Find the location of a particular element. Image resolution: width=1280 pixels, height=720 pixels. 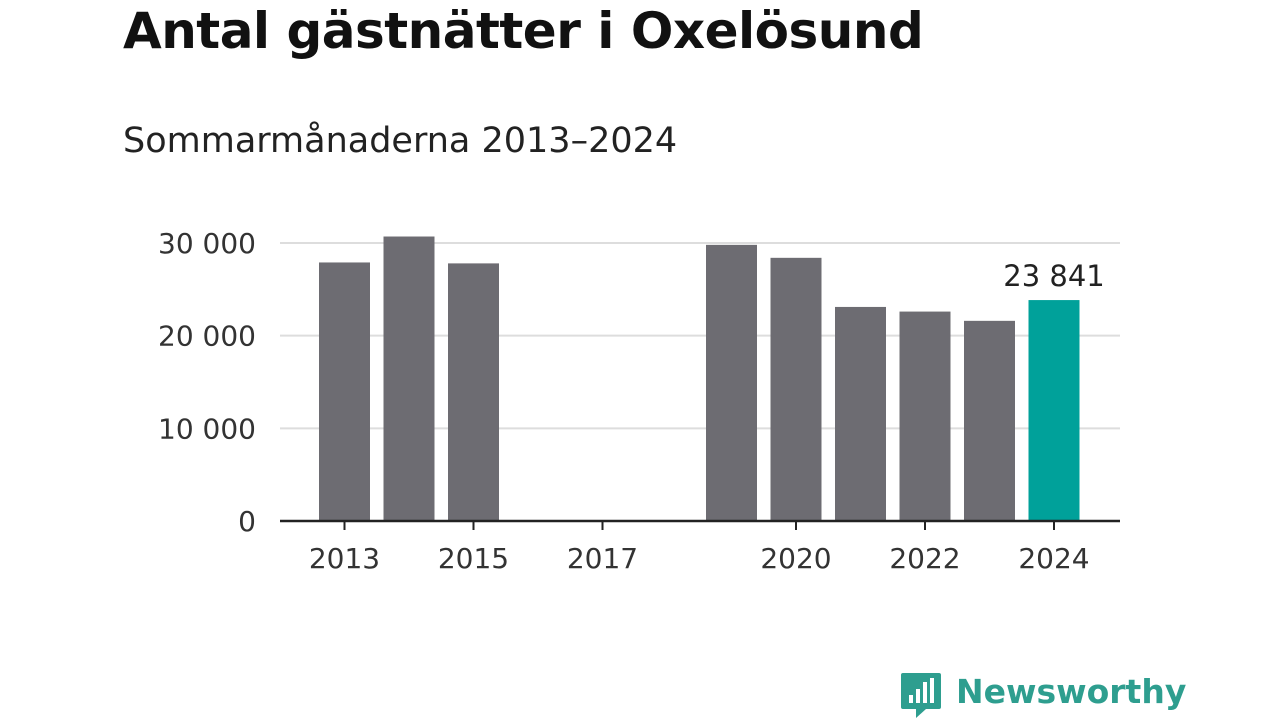

bar-2022 is located at coordinates (925, 416).